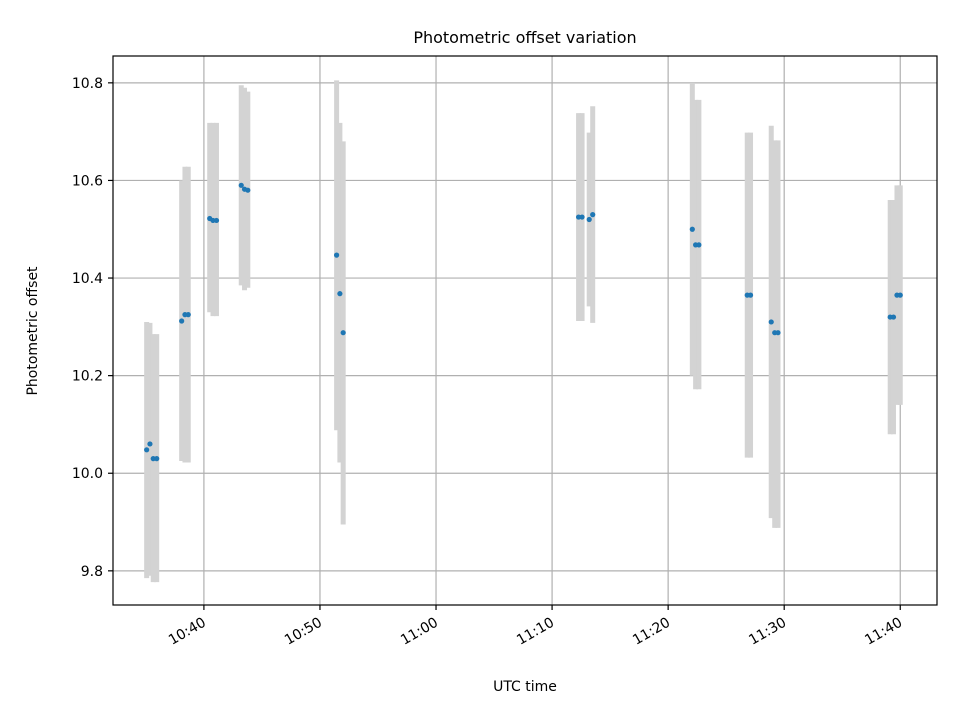  I want to click on y-tick-label: 10.4, so click(87, 279).